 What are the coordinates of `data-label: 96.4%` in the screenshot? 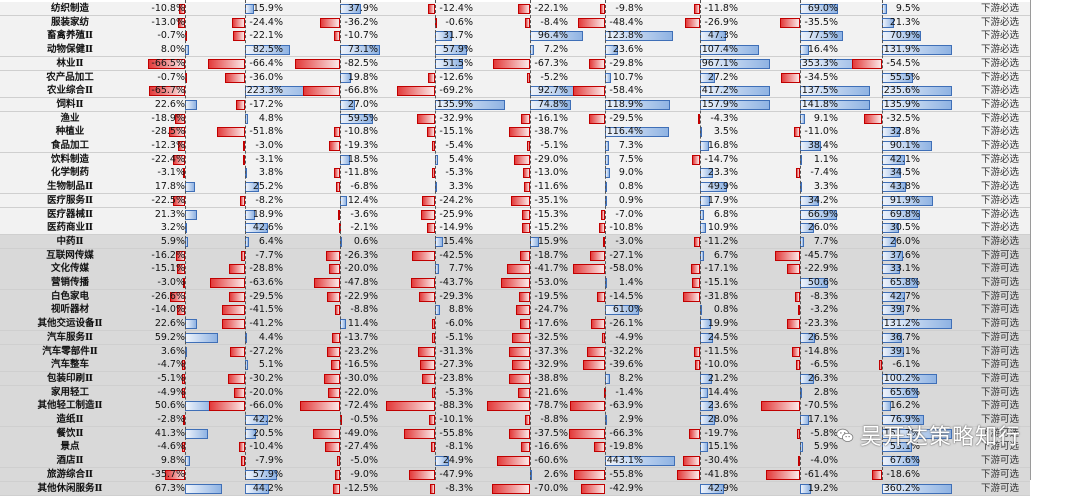 It's located at (552, 36).